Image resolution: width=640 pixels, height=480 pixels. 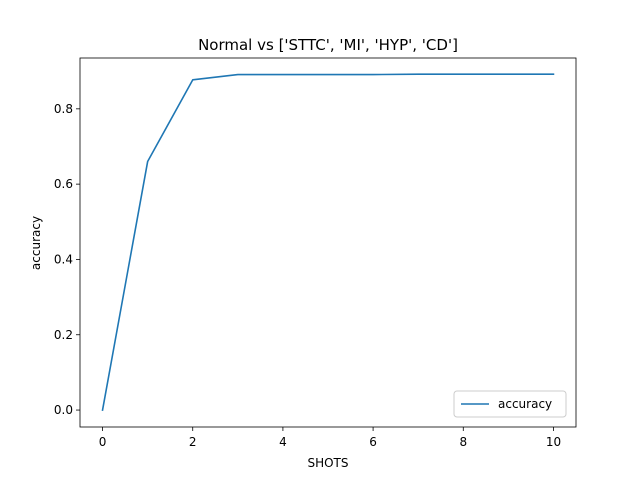 I want to click on y-tick-label-1: 0.2, so click(x=63, y=335).